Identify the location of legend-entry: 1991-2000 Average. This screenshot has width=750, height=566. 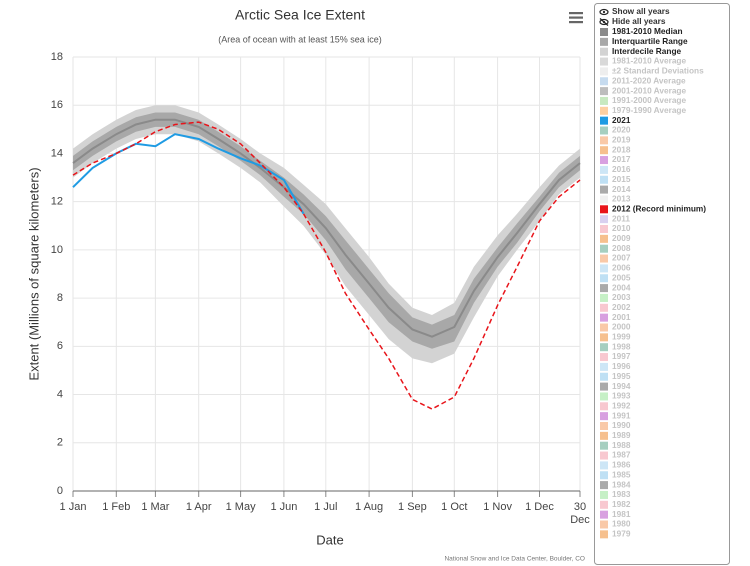
(649, 100).